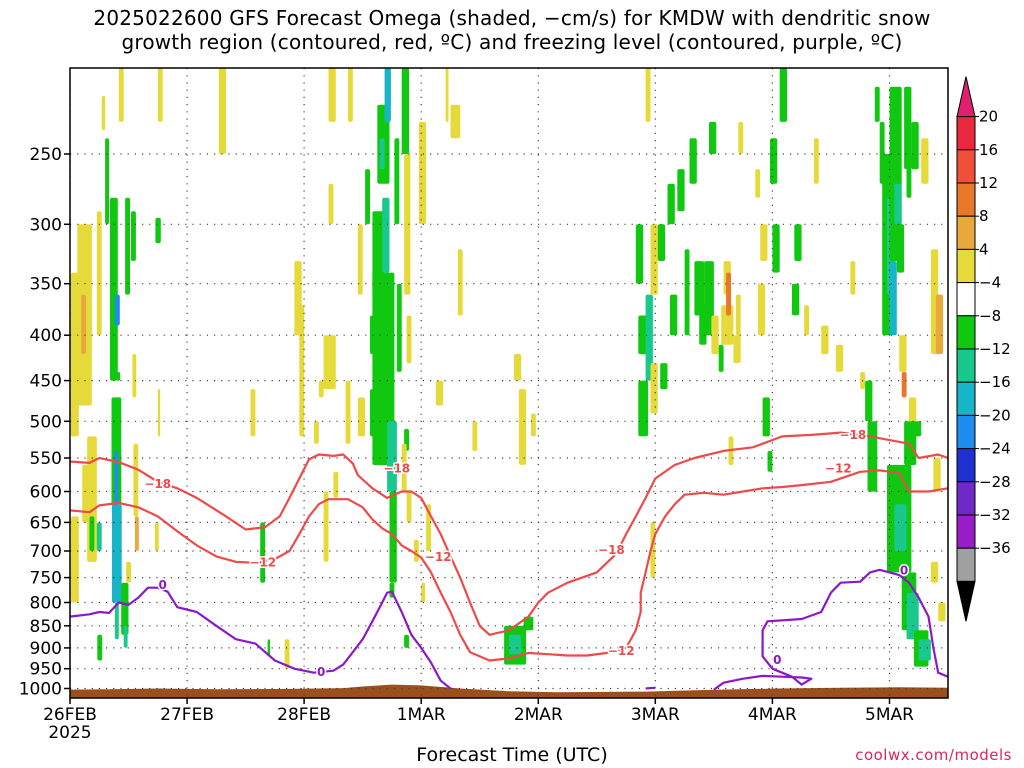  I want to click on colorbar-bottom-arrow, so click(966, 601).